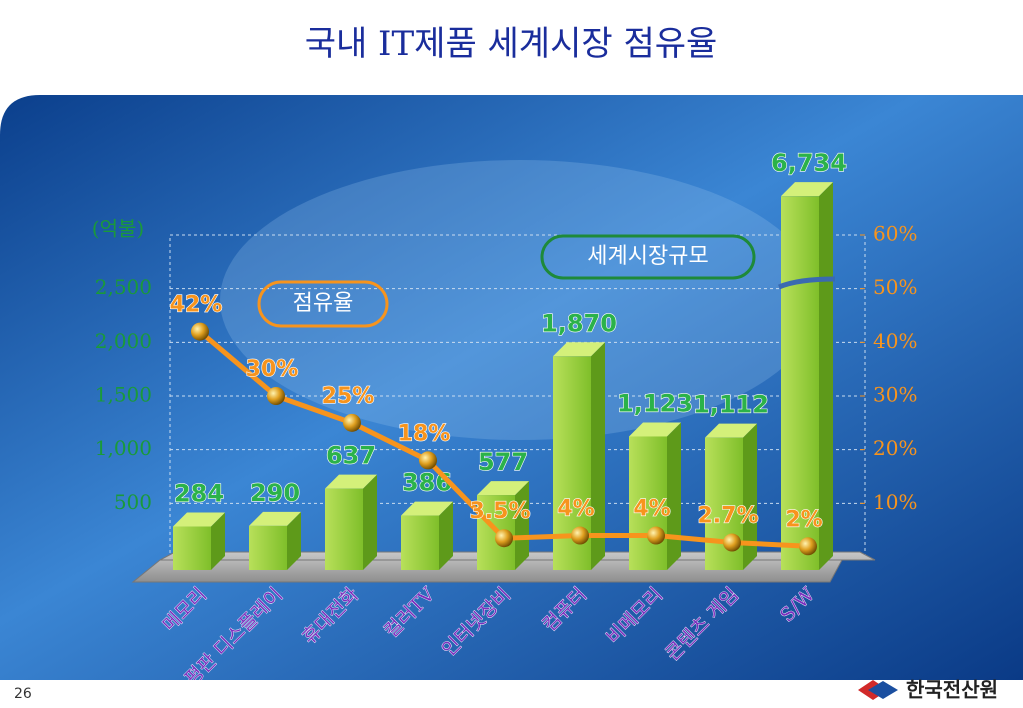 The height and width of the screenshot is (708, 1023). What do you see at coordinates (727, 516) in the screenshot?
I see `line-label: 2.7%` at bounding box center [727, 516].